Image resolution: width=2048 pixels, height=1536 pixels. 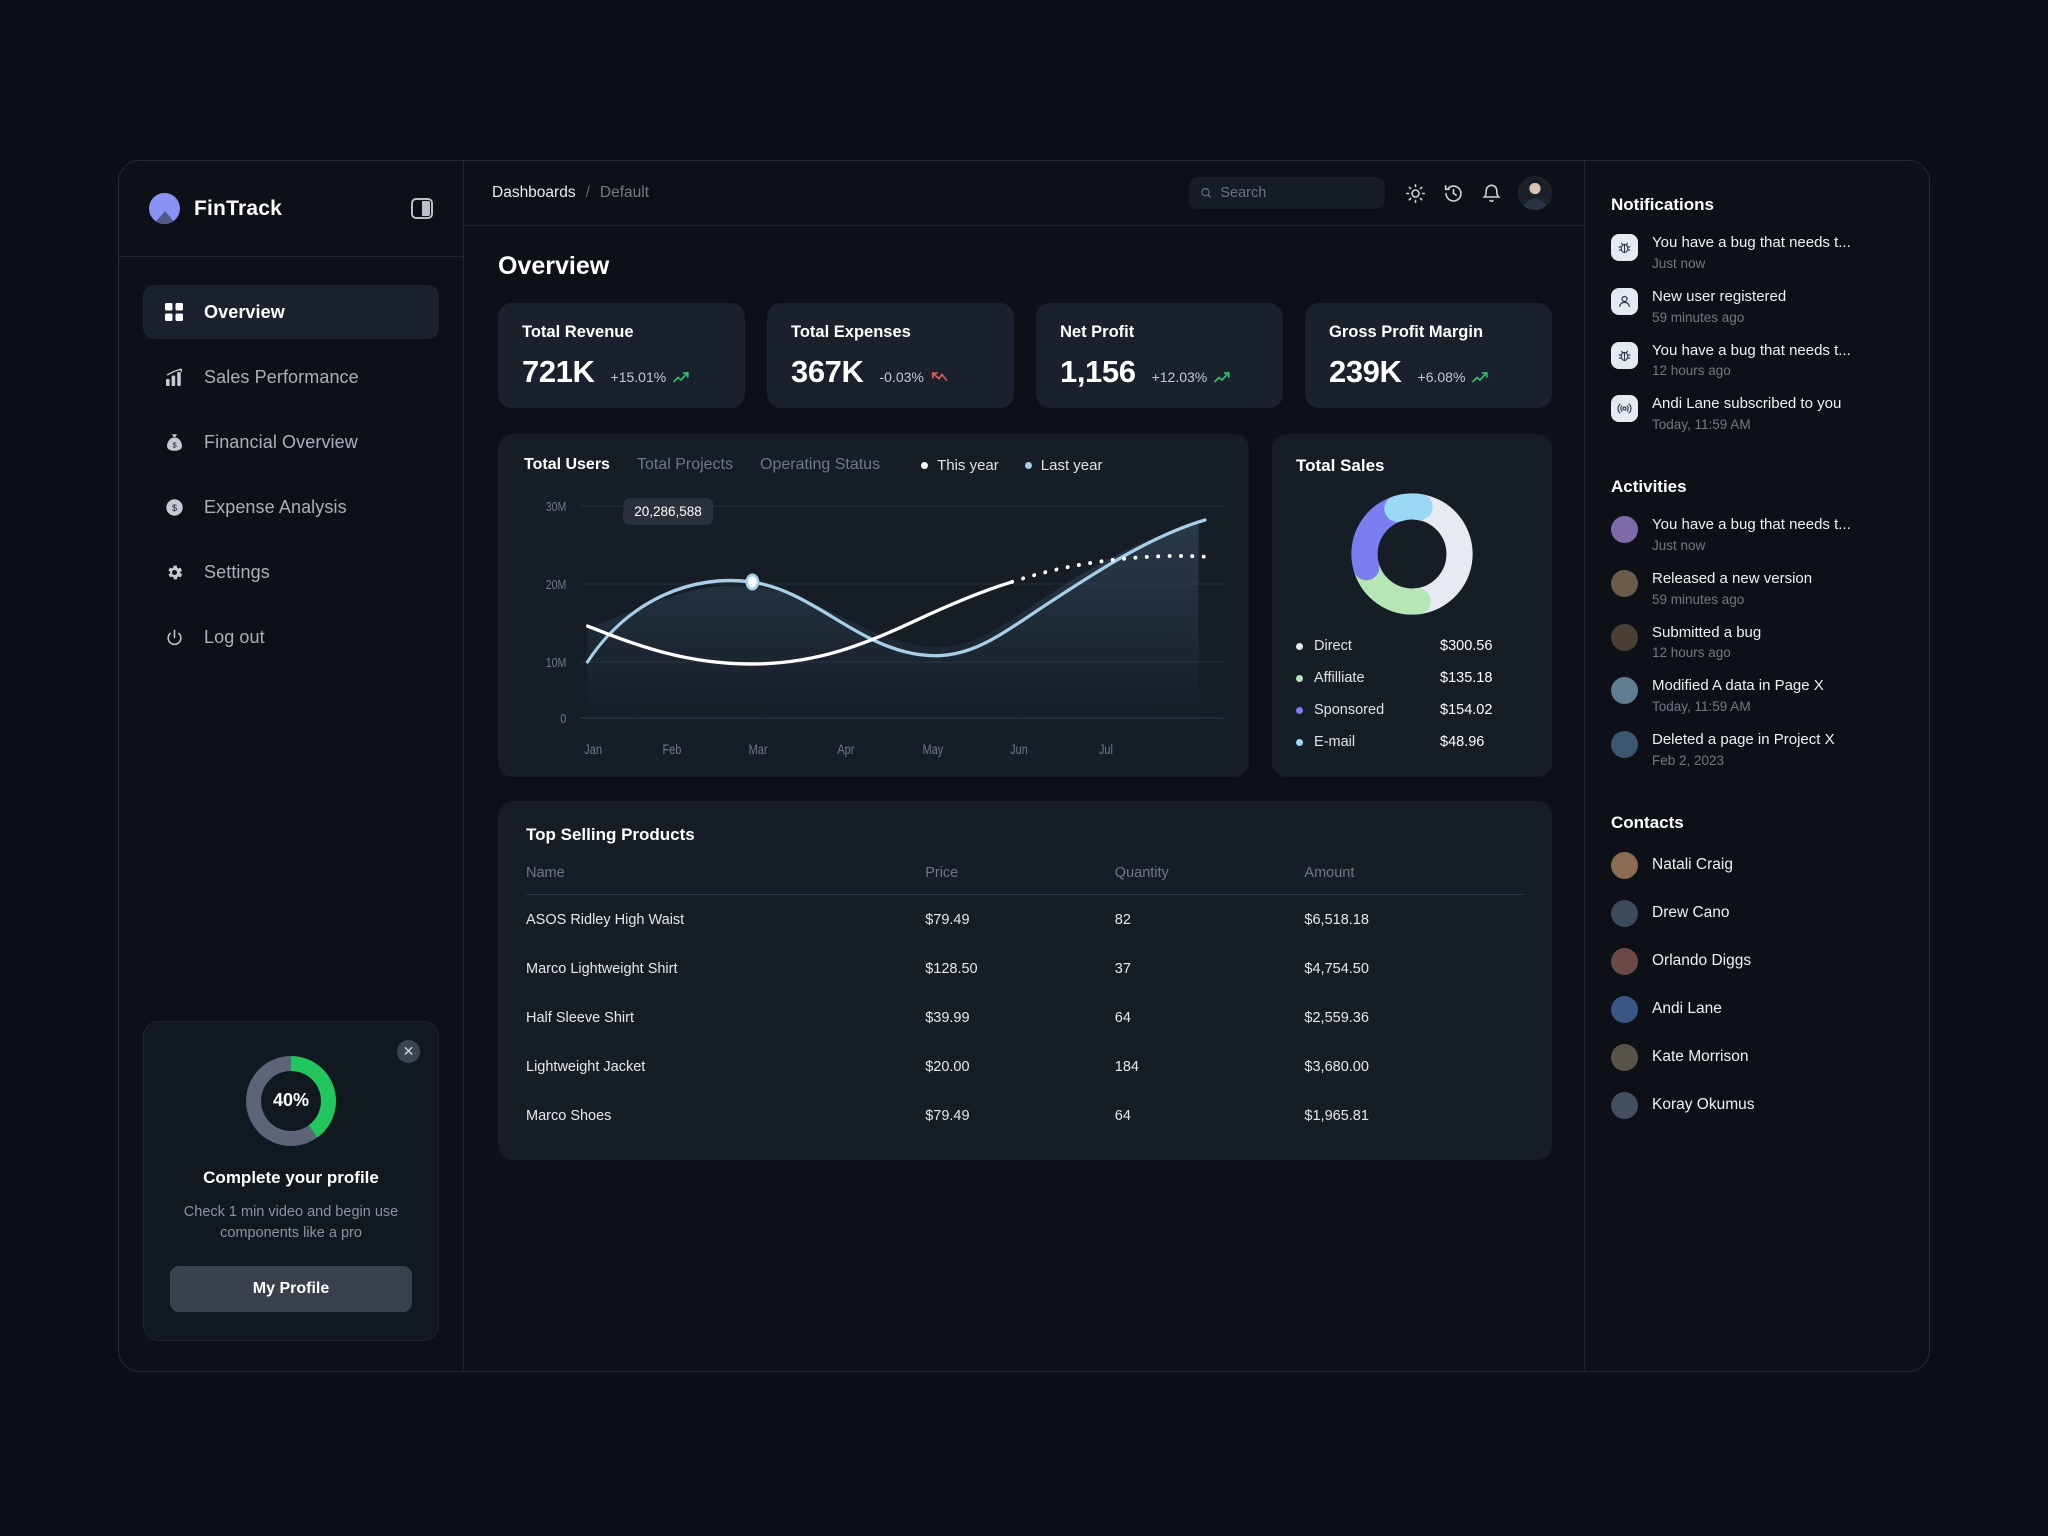 What do you see at coordinates (1412, 742) in the screenshot?
I see `sales-legend-row: E-mail $48.96` at bounding box center [1412, 742].